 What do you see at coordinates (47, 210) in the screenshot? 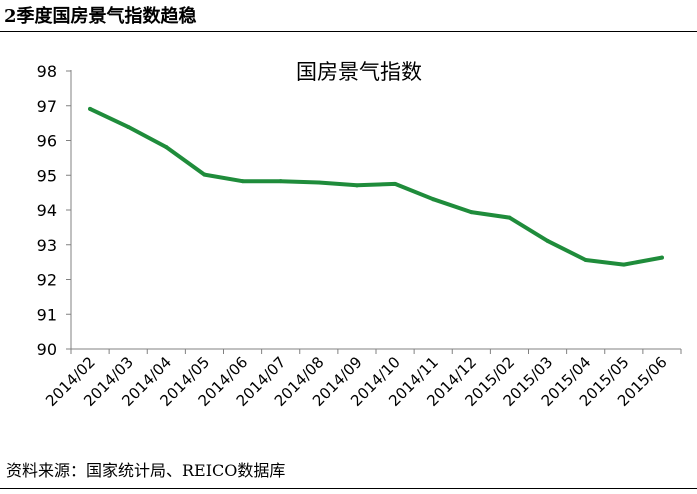
I see `y-tick-label: 94` at bounding box center [47, 210].